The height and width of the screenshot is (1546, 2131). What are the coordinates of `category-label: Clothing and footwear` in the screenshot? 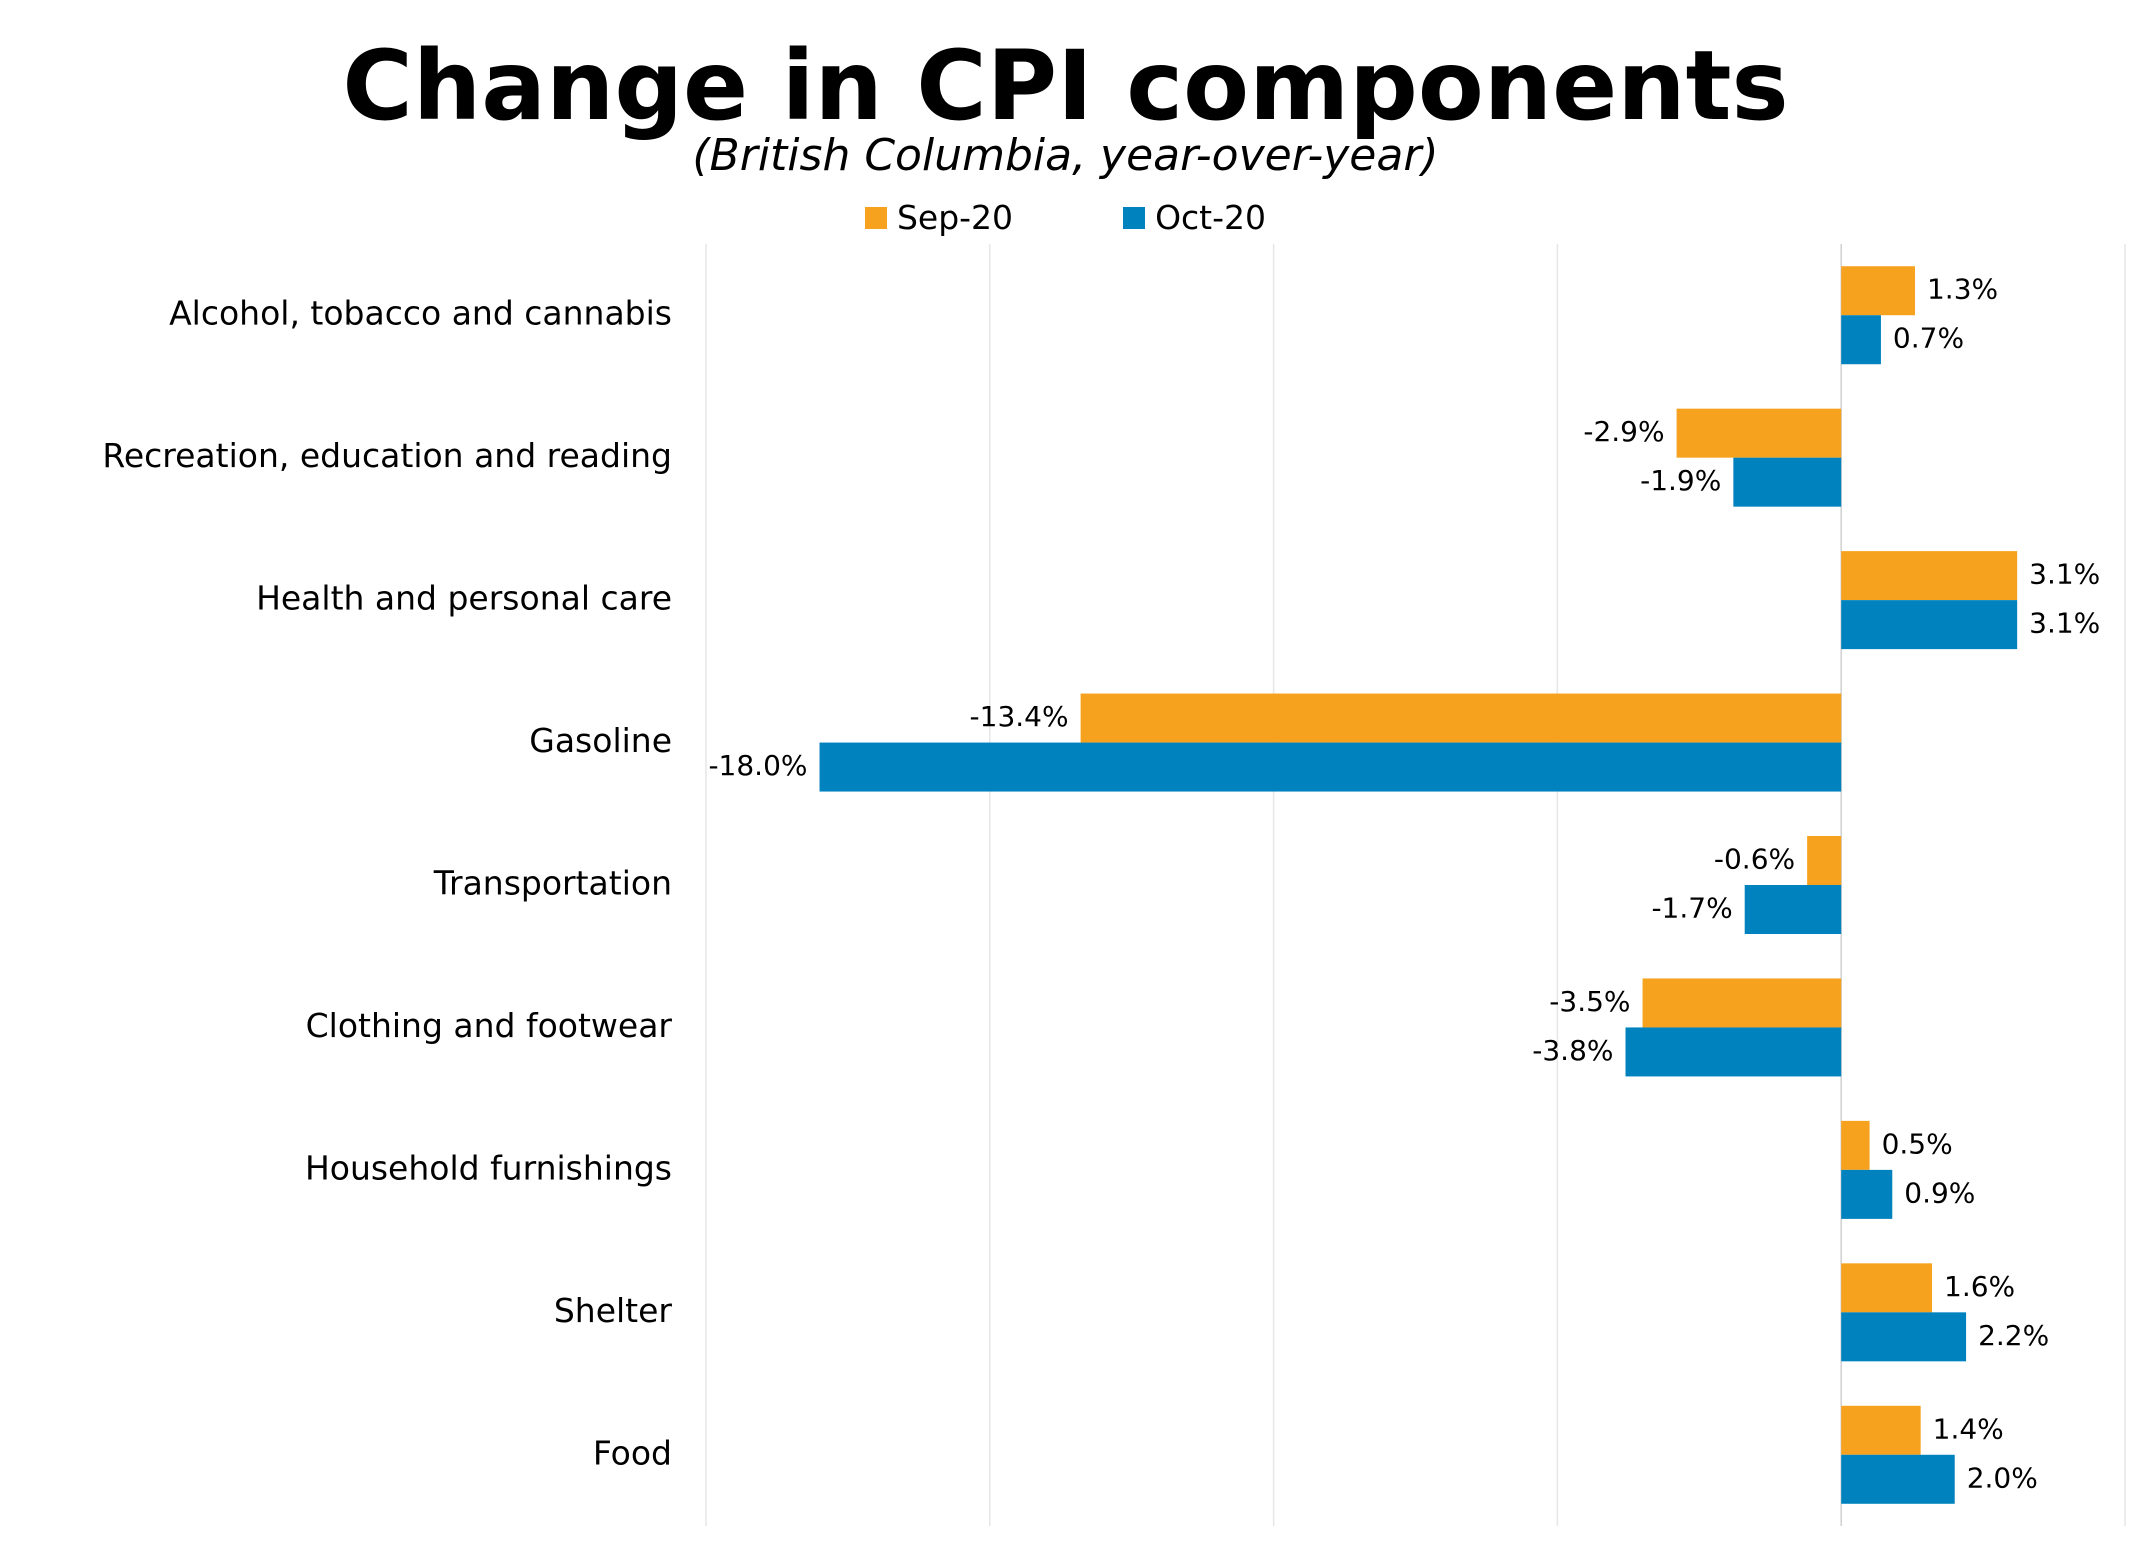 It's located at (489, 1025).